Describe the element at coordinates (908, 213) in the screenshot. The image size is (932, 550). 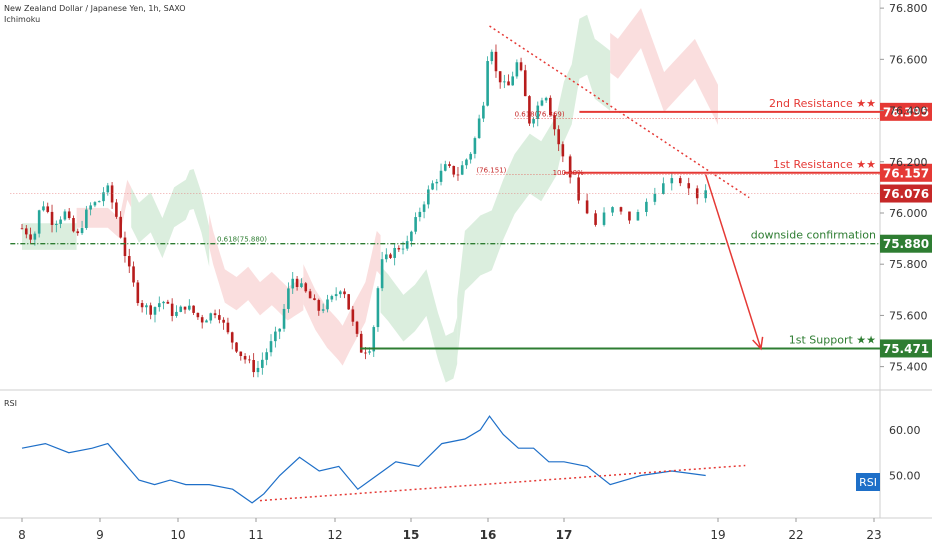
I see `ytick-label: 76.000` at that location.